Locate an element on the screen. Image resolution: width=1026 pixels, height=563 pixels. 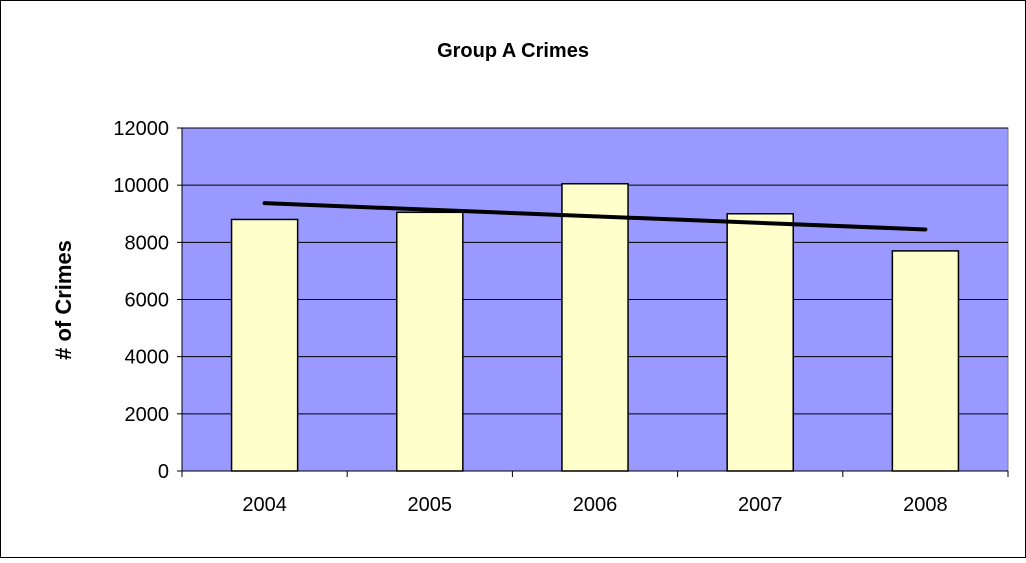
trendline-layer is located at coordinates (595, 216).